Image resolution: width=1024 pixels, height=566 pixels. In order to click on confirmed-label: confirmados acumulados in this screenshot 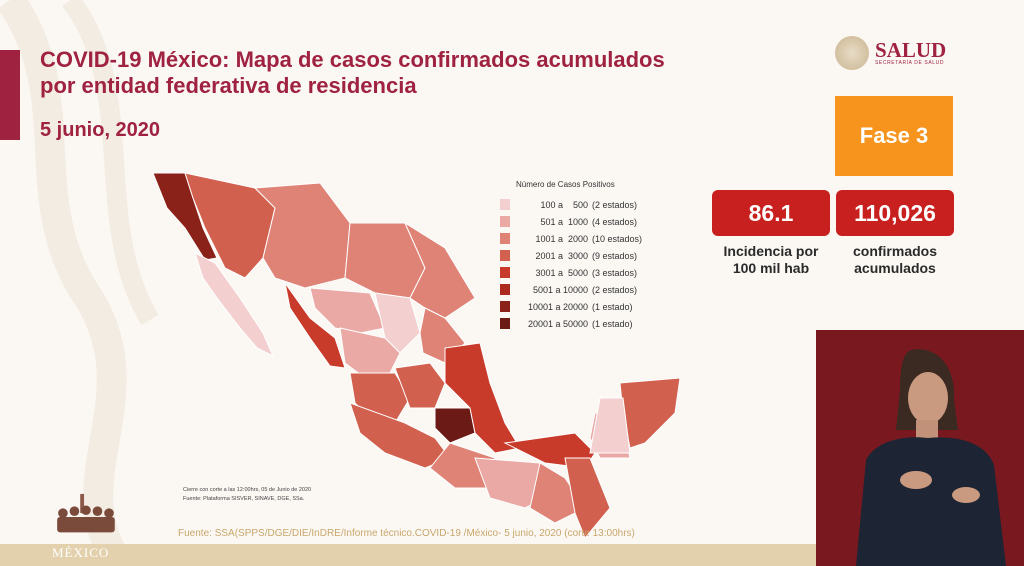, I will do `click(895, 260)`.